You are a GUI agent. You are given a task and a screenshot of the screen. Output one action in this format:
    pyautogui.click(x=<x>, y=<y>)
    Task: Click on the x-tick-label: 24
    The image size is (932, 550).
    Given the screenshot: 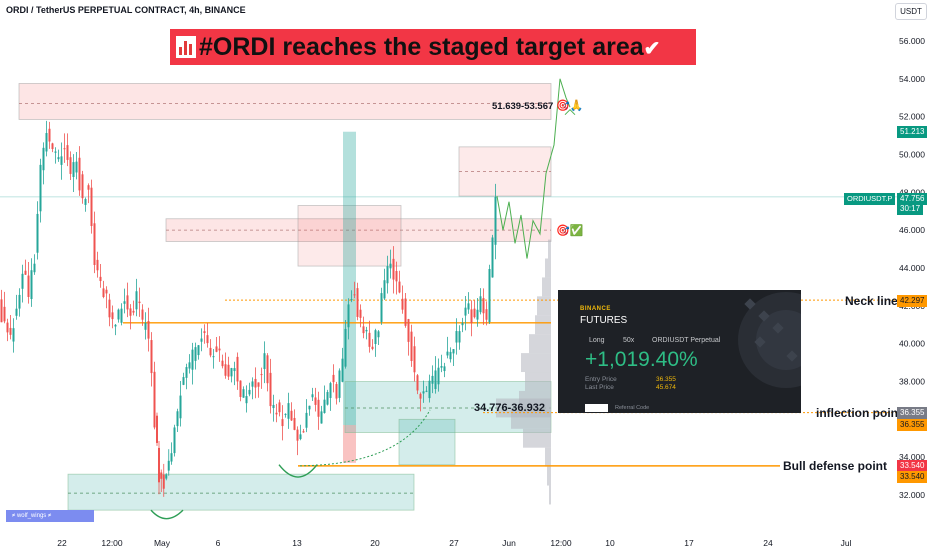 What is the action you would take?
    pyautogui.click(x=768, y=543)
    